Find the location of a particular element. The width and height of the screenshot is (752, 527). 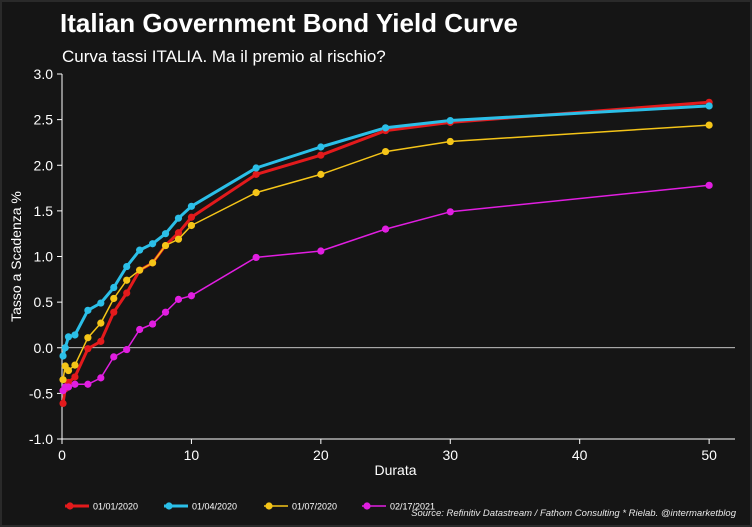

x-tick-label: 50 is located at coordinates (709, 455).